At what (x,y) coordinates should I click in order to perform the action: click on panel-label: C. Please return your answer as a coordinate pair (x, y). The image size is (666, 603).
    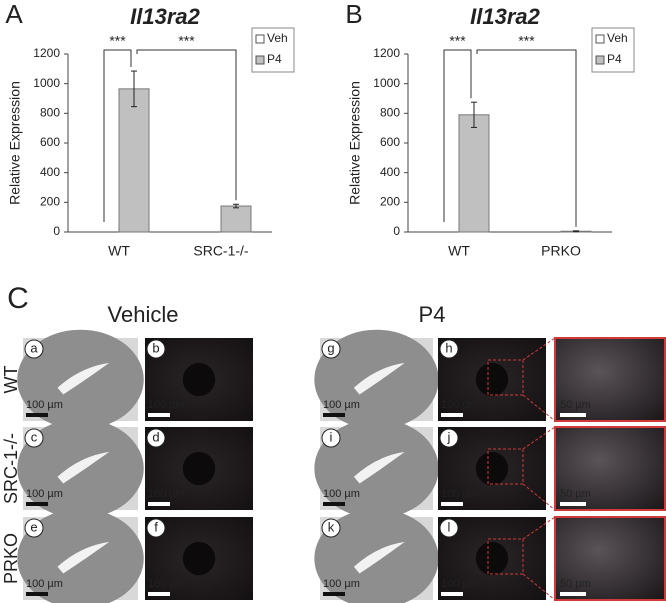
    Looking at the image, I should click on (18, 298).